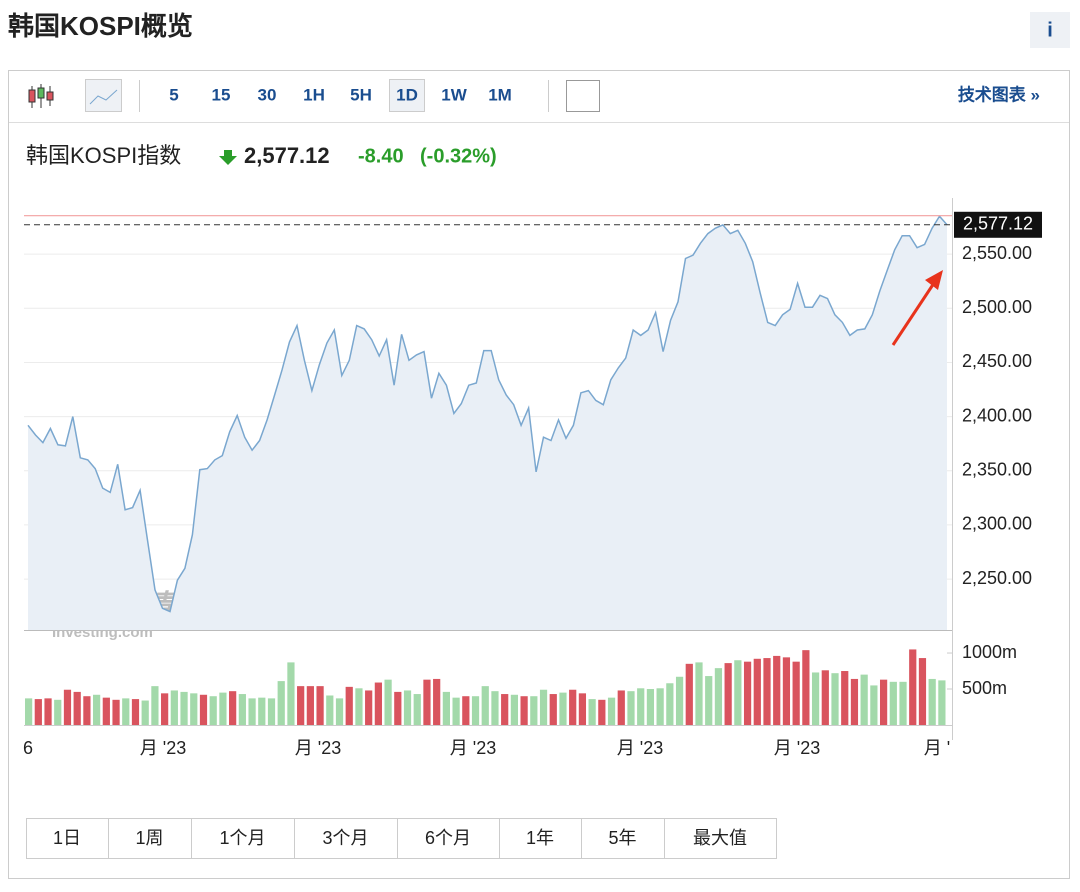  Describe the element at coordinates (997, 253) in the screenshot. I see `y-tick-label: 2,550.00` at that location.